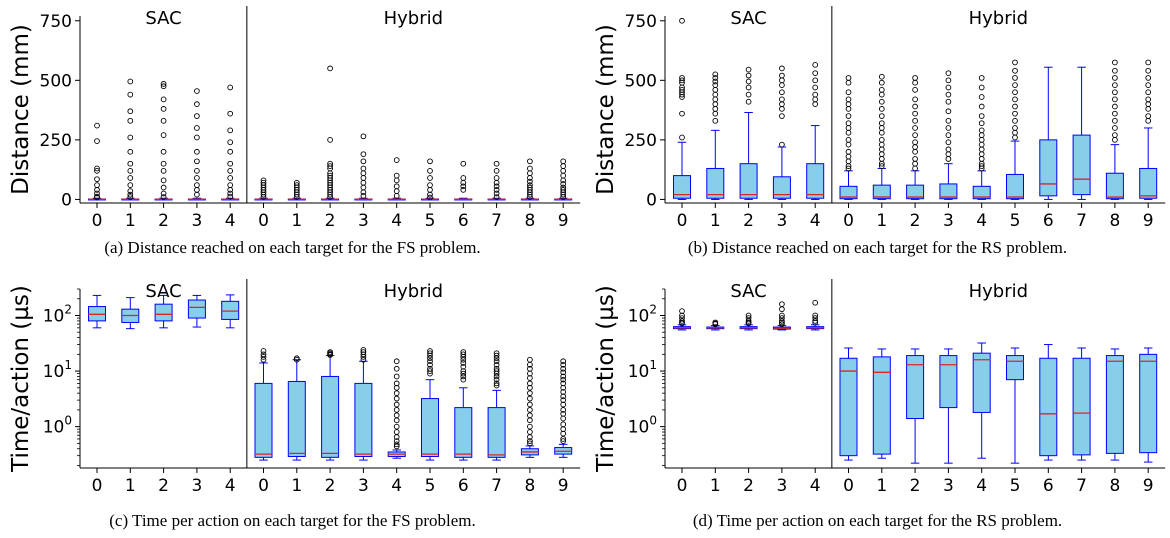  What do you see at coordinates (296, 221) in the screenshot?
I see `x-tick-label: 1` at bounding box center [296, 221].